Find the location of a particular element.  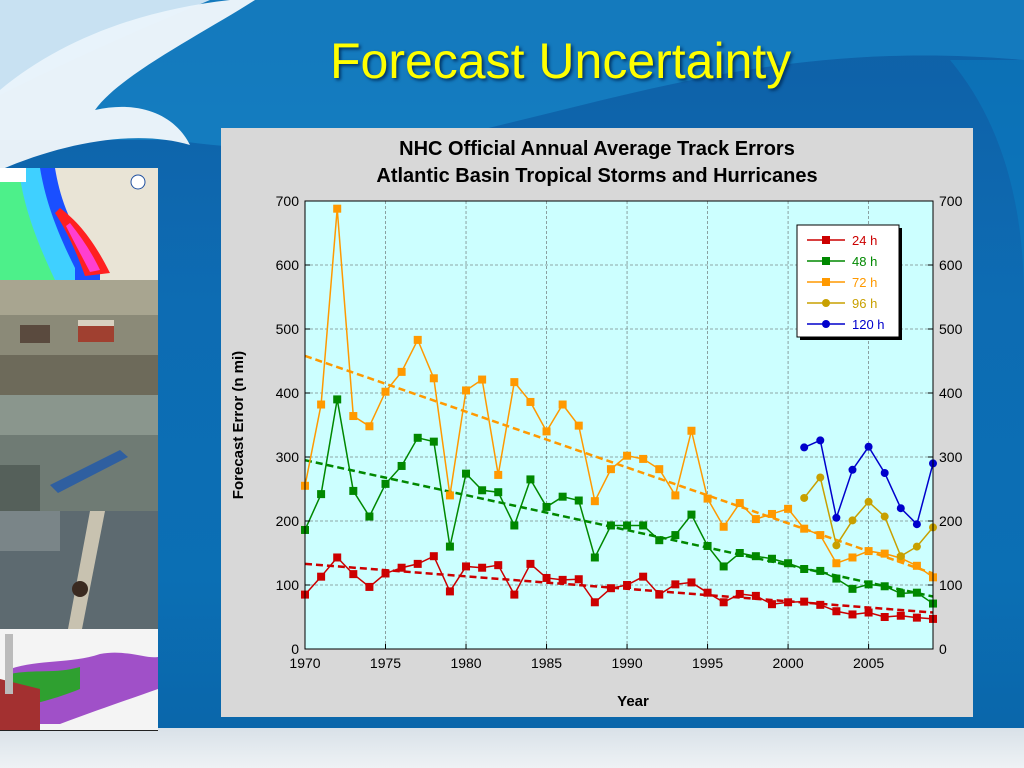

y-tick-label-left: 300 is located at coordinates (288, 457).